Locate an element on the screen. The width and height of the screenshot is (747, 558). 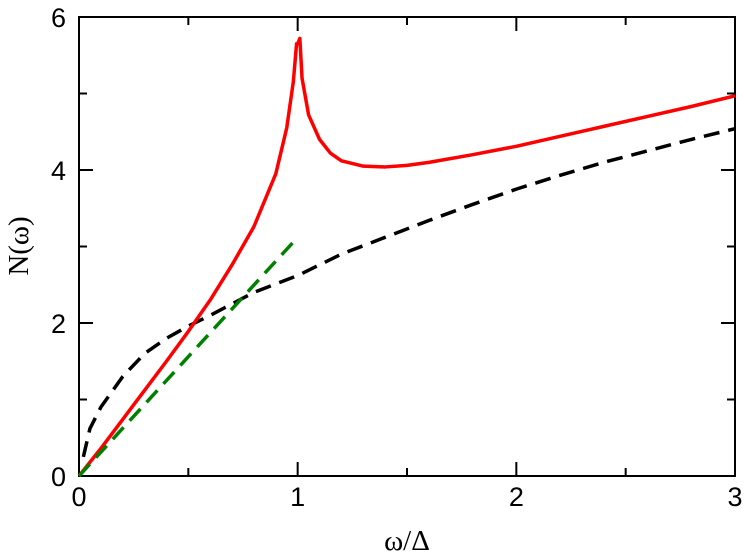
y-axis-title: N(ω) is located at coordinates (19, 245).